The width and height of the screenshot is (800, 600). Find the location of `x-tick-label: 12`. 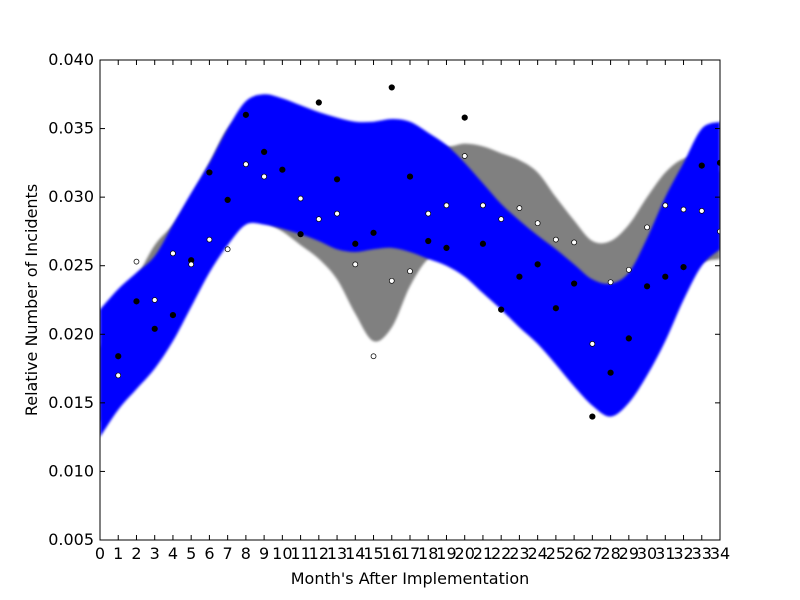

x-tick-label: 12 is located at coordinates (319, 553).